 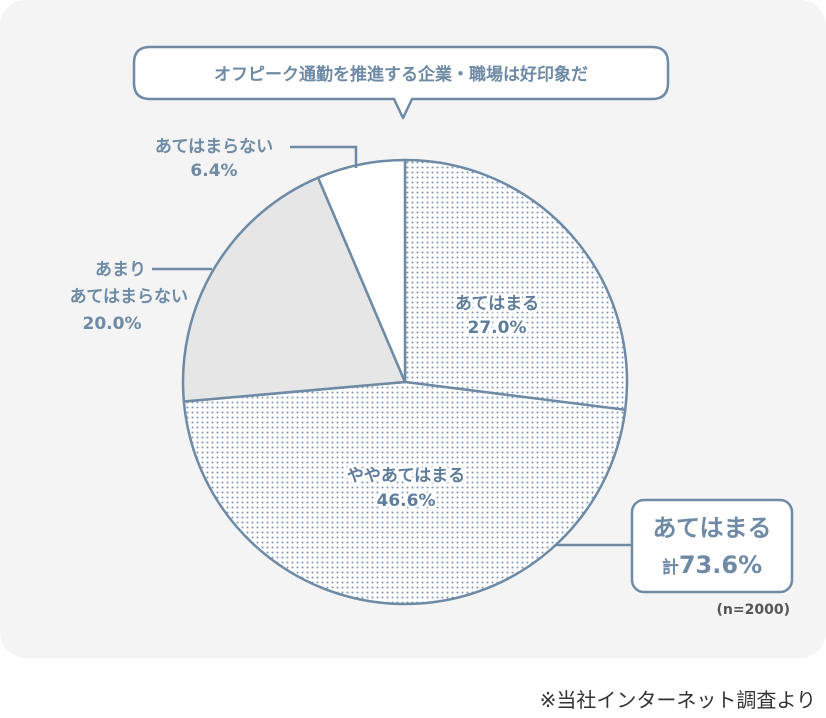 What do you see at coordinates (401, 74) in the screenshot?
I see `chart-title: オフピーク通勤を推進する企業・職場は好印象だ` at bounding box center [401, 74].